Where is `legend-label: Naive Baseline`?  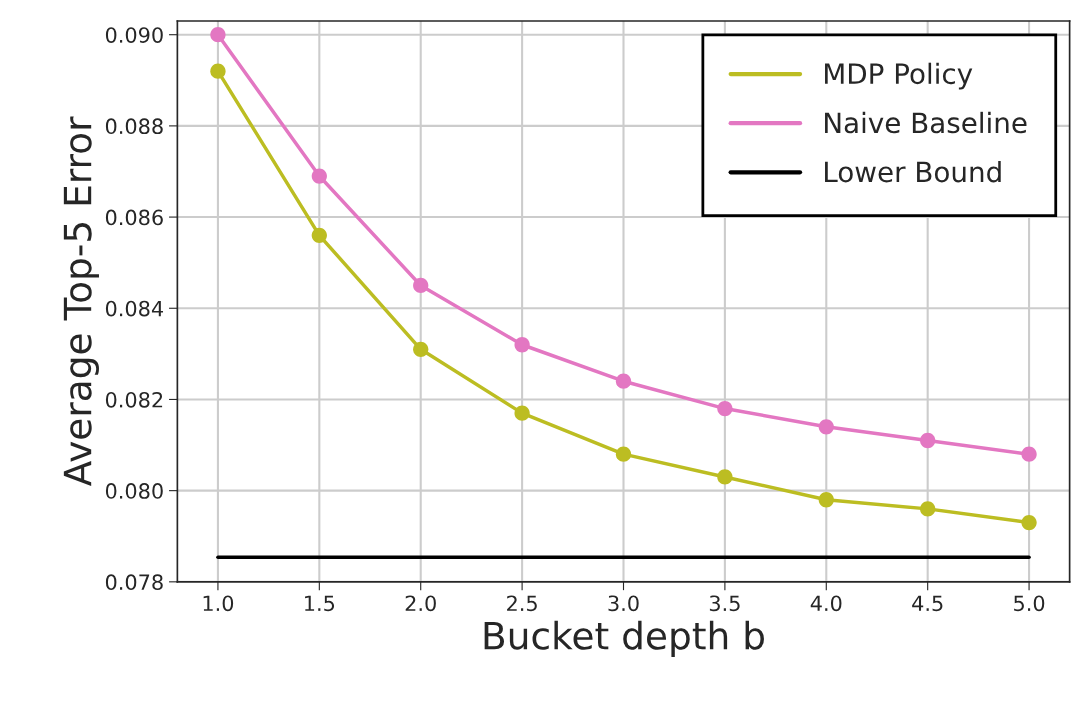 legend-label: Naive Baseline is located at coordinates (926, 122).